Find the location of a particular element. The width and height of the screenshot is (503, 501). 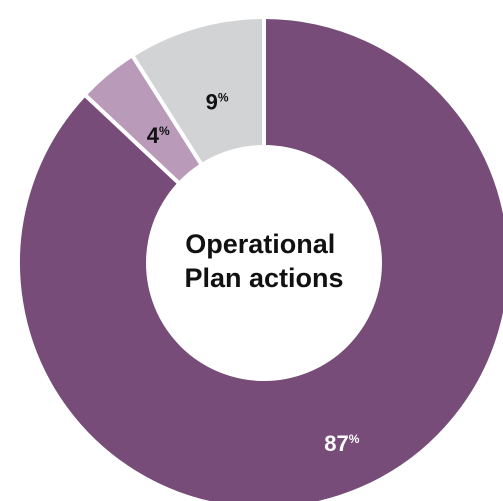

center-label-line-2: Plan actions is located at coordinates (263, 278).